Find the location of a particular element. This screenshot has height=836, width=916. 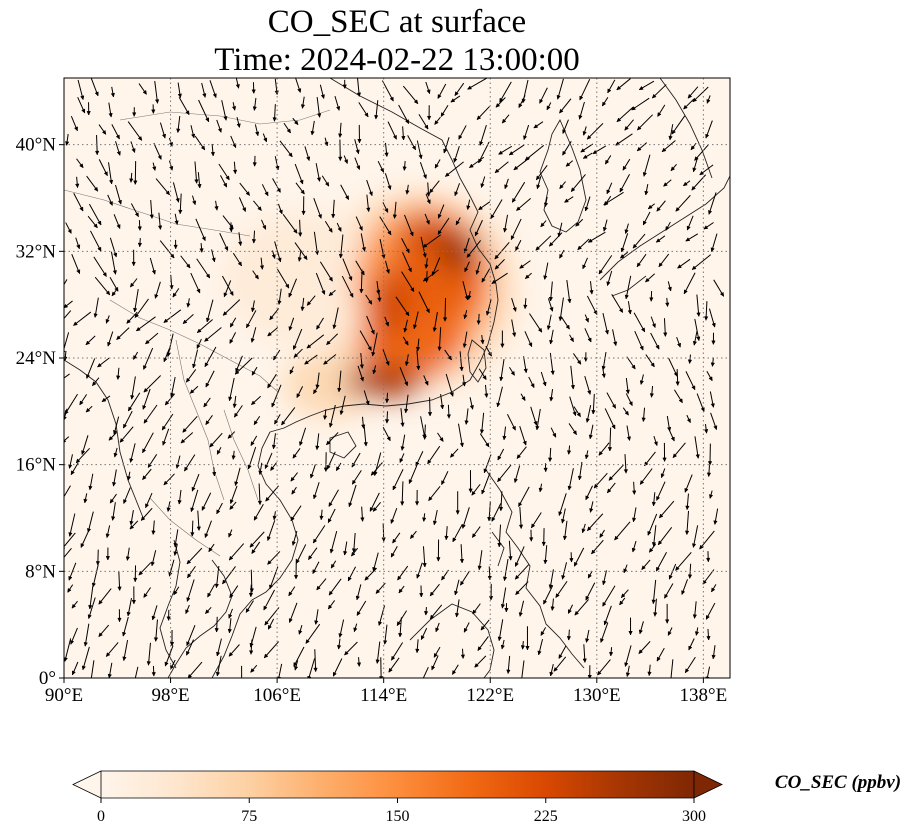

colorbar-extend-max is located at coordinates (708, 784).